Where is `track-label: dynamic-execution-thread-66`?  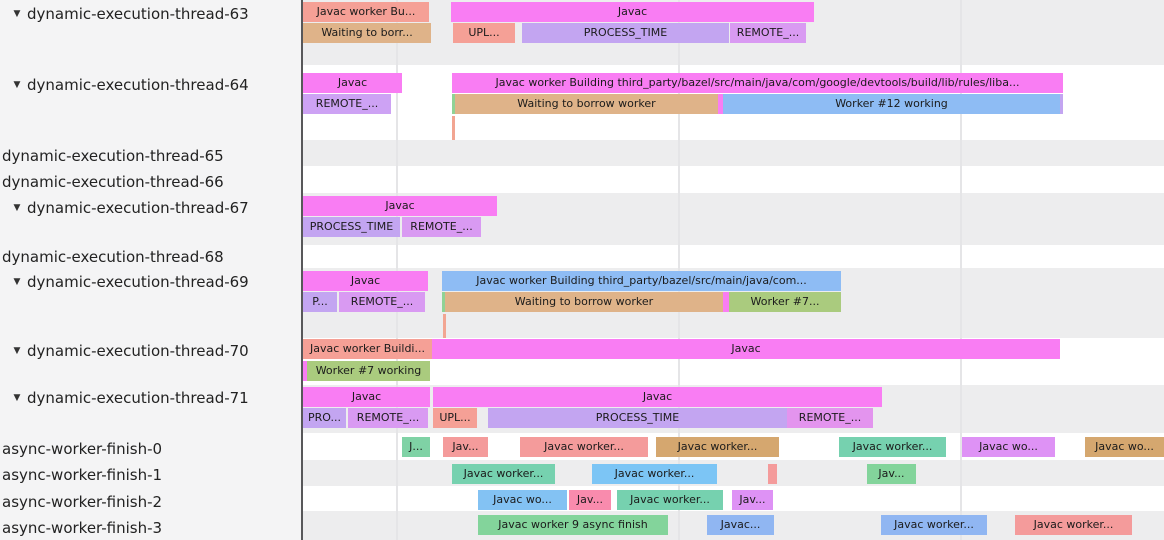
track-label: dynamic-execution-thread-66 is located at coordinates (112, 182).